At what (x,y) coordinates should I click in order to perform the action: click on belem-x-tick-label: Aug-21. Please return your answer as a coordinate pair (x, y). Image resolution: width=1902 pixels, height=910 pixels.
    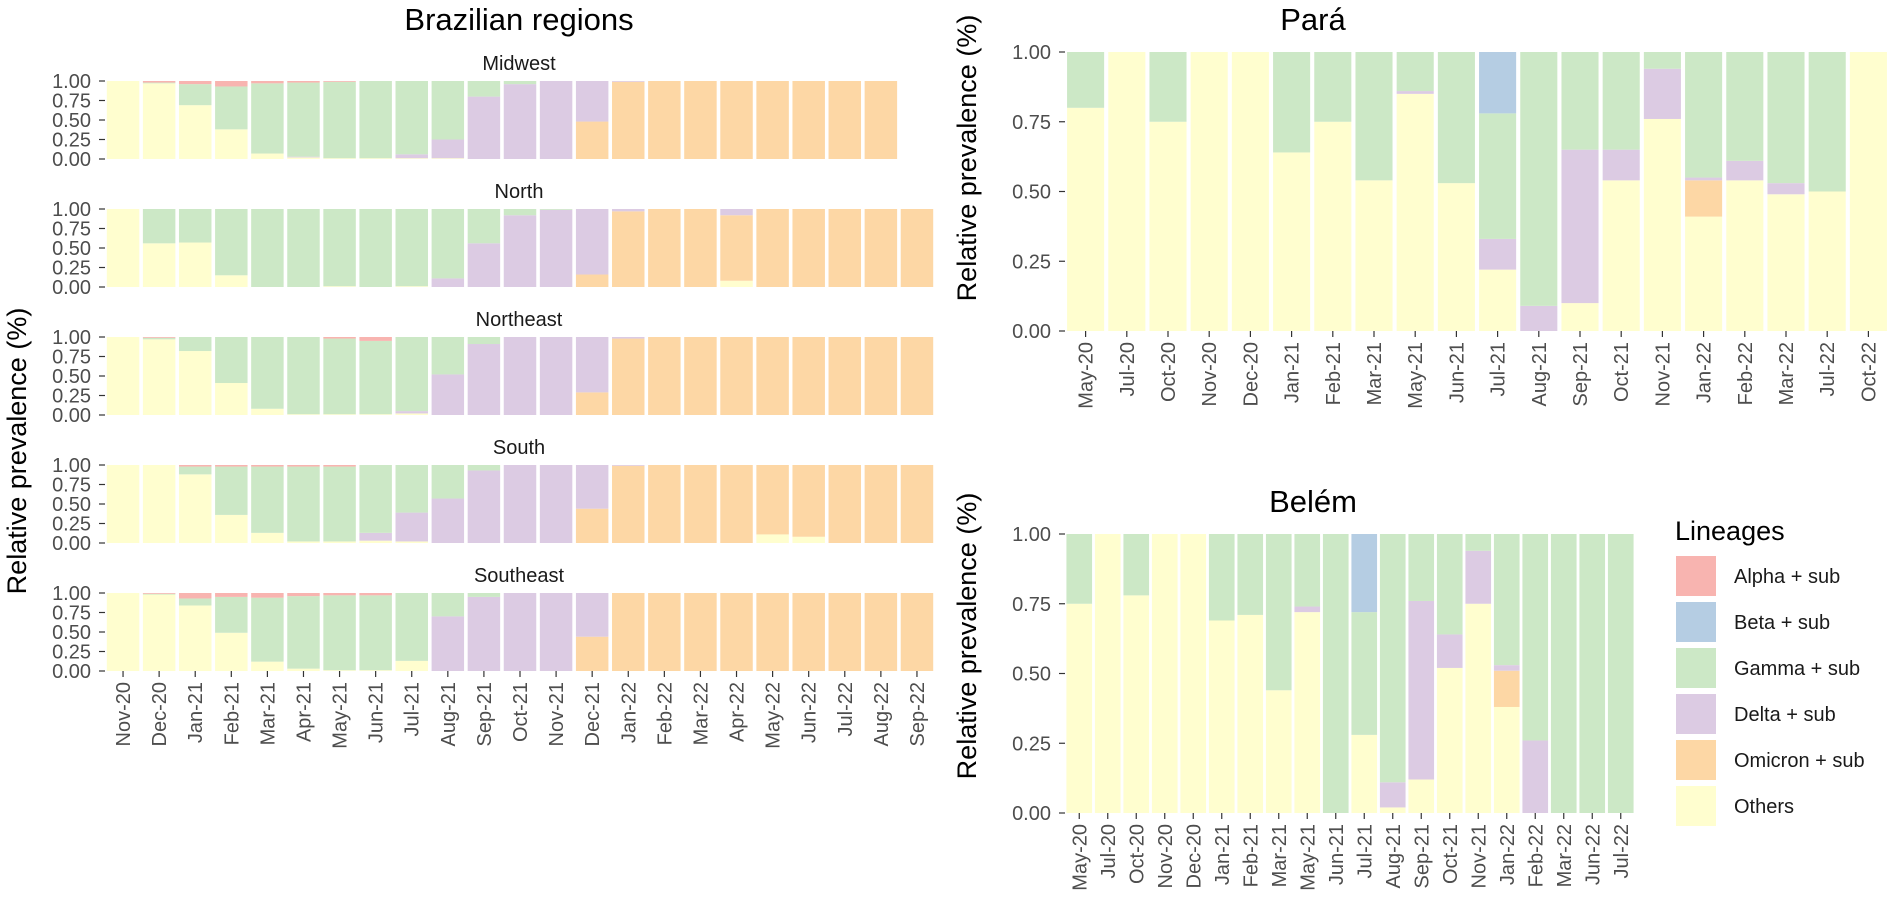
    Looking at the image, I should click on (1394, 856).